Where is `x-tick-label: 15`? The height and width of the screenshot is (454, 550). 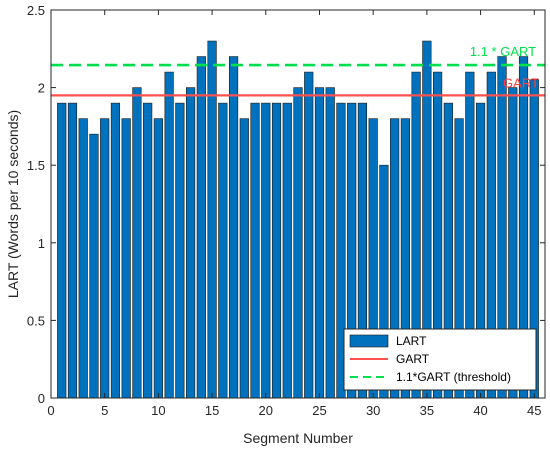 x-tick-label: 15 is located at coordinates (212, 410).